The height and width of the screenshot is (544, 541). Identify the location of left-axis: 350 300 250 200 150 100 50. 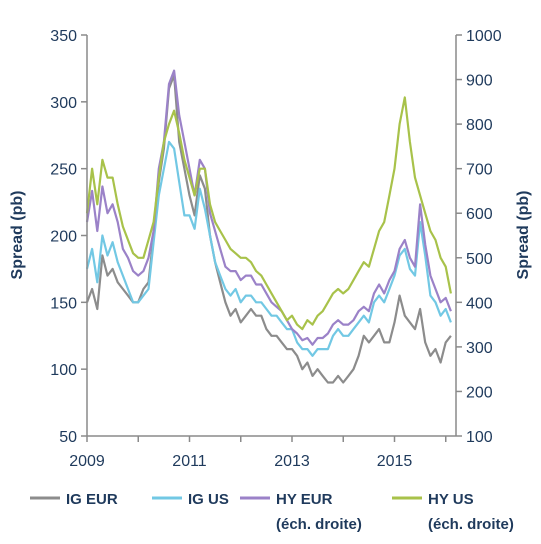
(69, 237).